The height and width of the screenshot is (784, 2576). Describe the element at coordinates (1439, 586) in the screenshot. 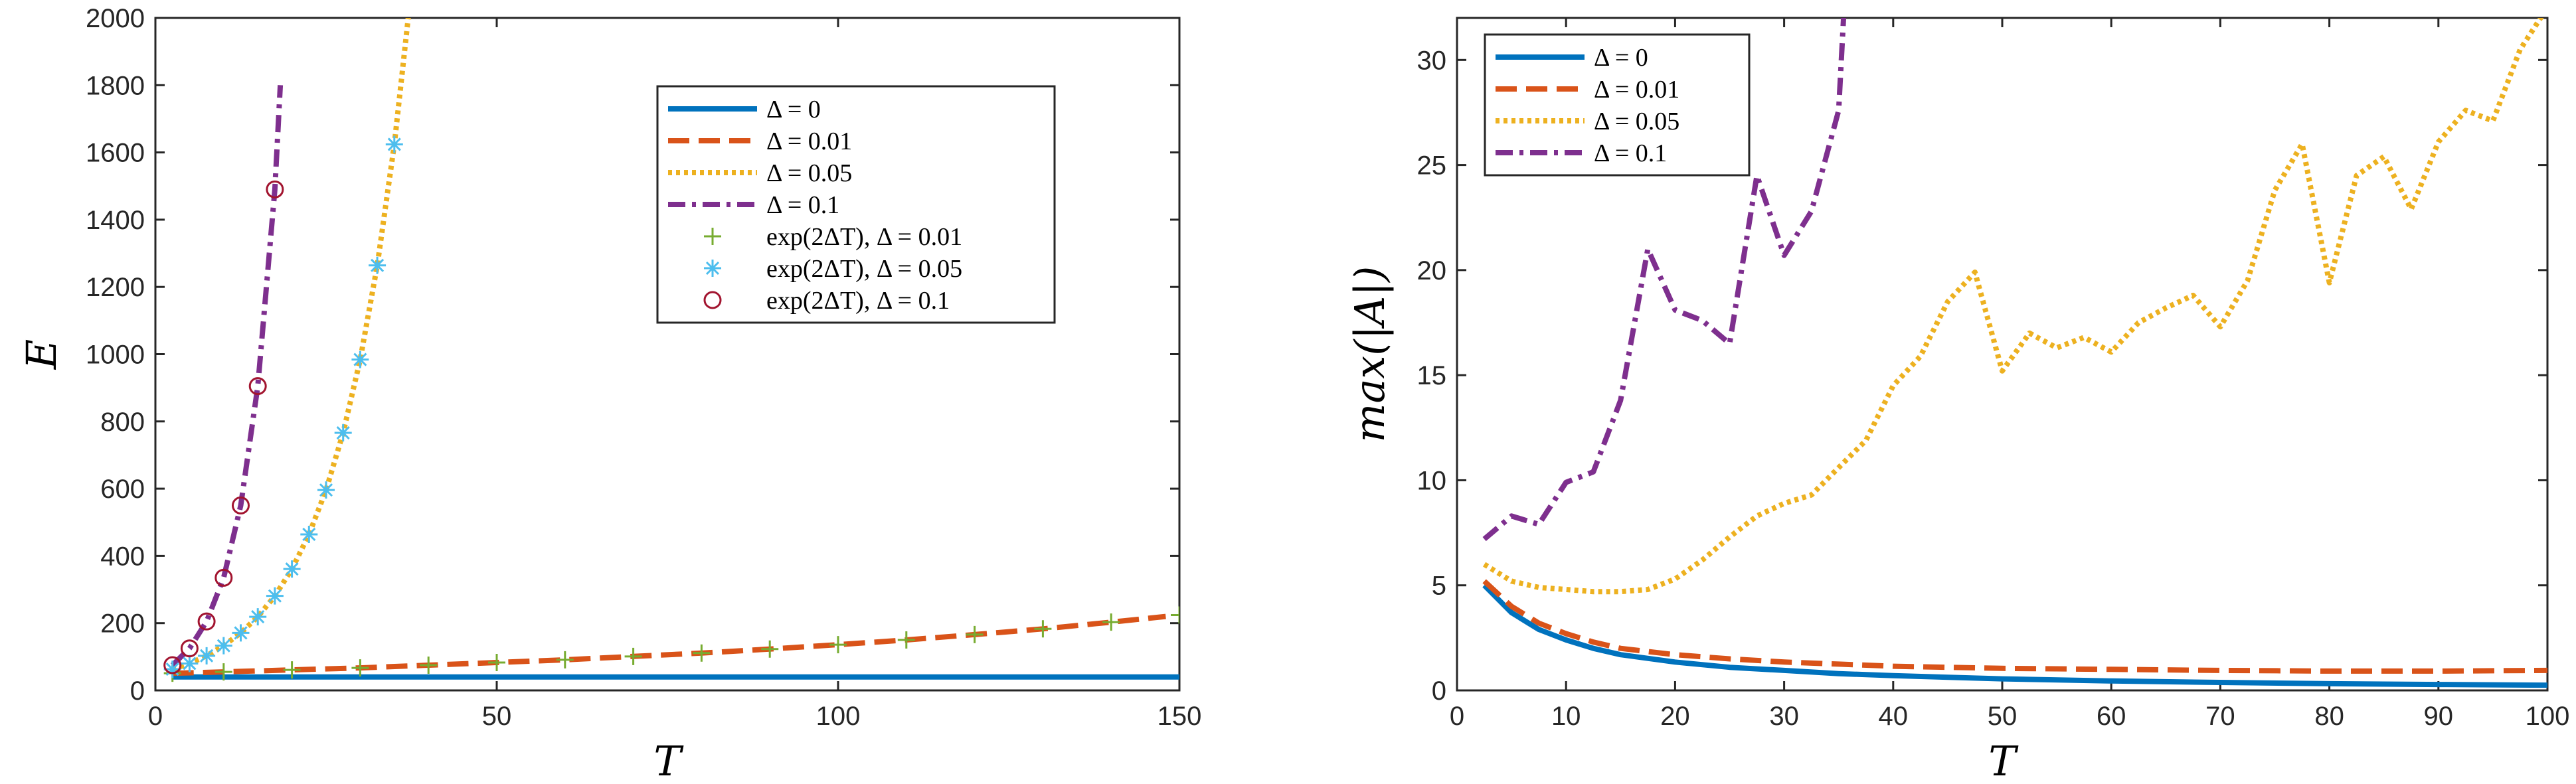

I see `y-tick-label: 5` at that location.